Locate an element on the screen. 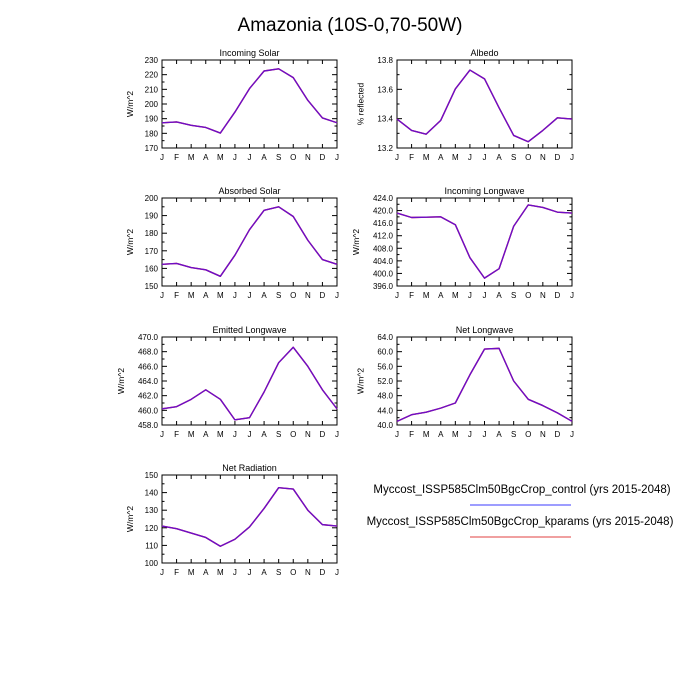  y-tick-label: 64.0 is located at coordinates (385, 337).